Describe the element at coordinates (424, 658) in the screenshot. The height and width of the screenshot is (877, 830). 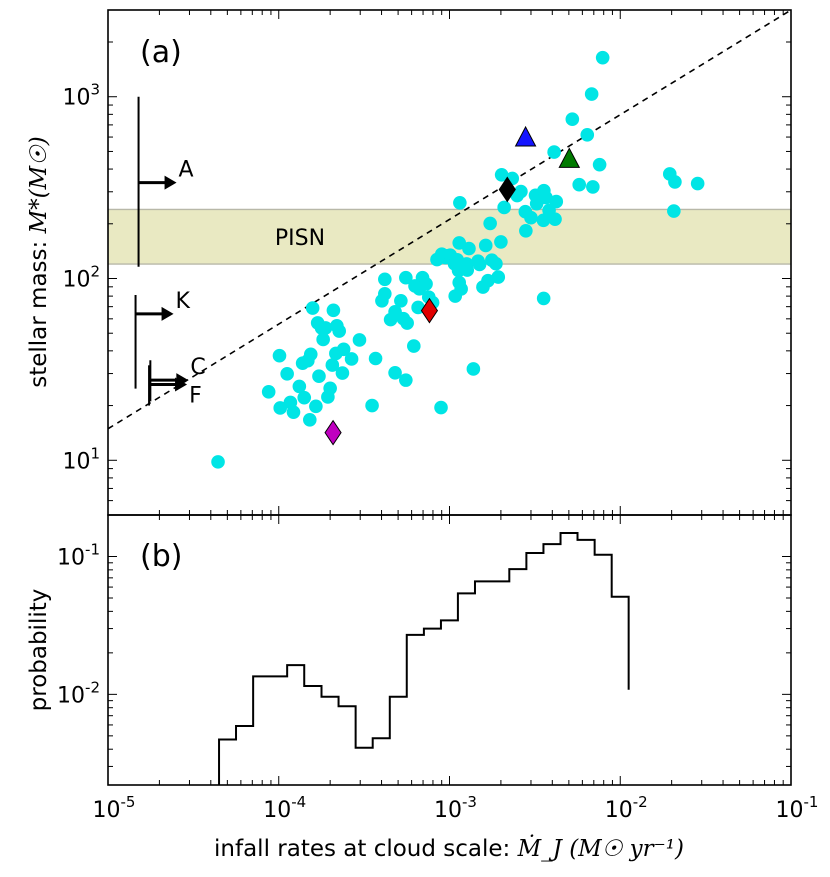
I see `histogram-steps` at that location.